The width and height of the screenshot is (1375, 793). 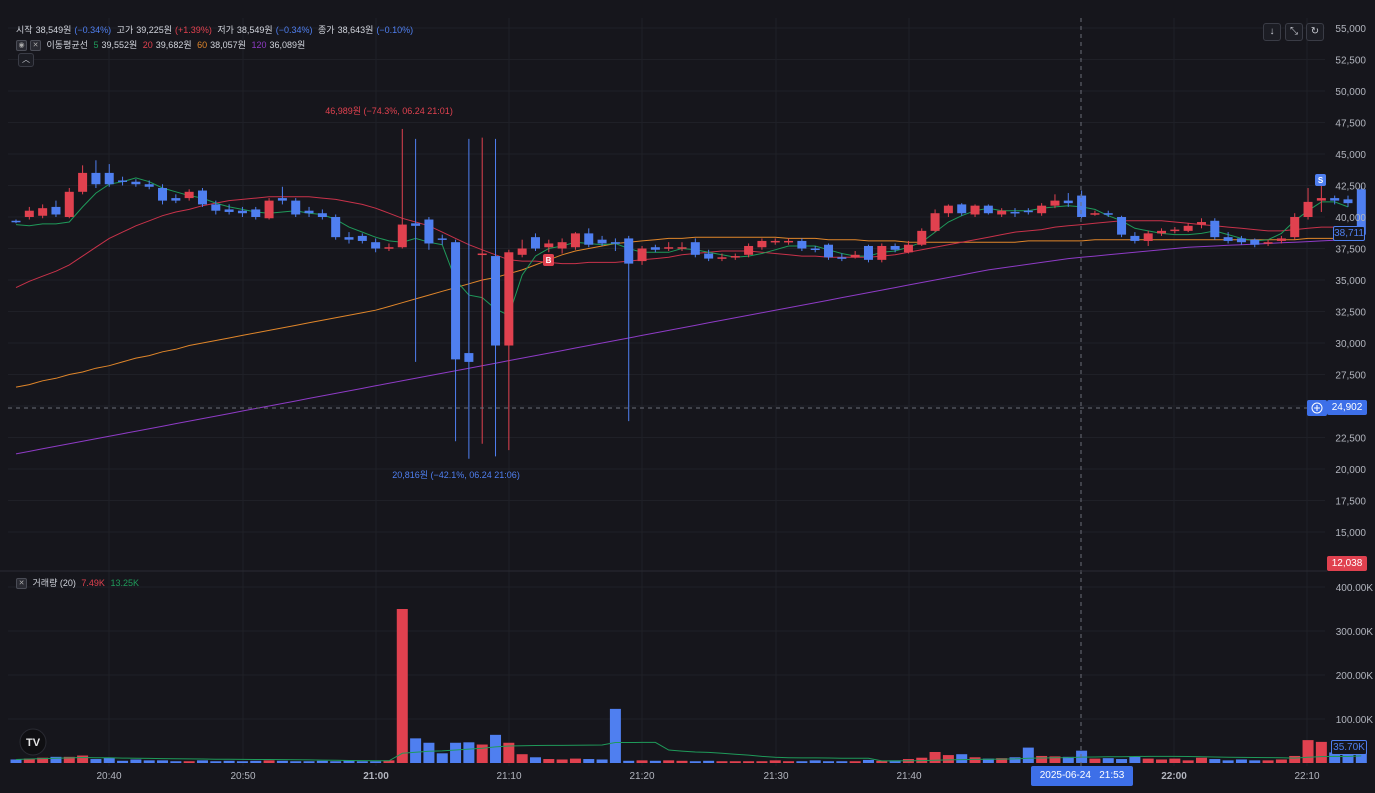 What do you see at coordinates (202, 45) in the screenshot?
I see `ma60-period: 60` at bounding box center [202, 45].